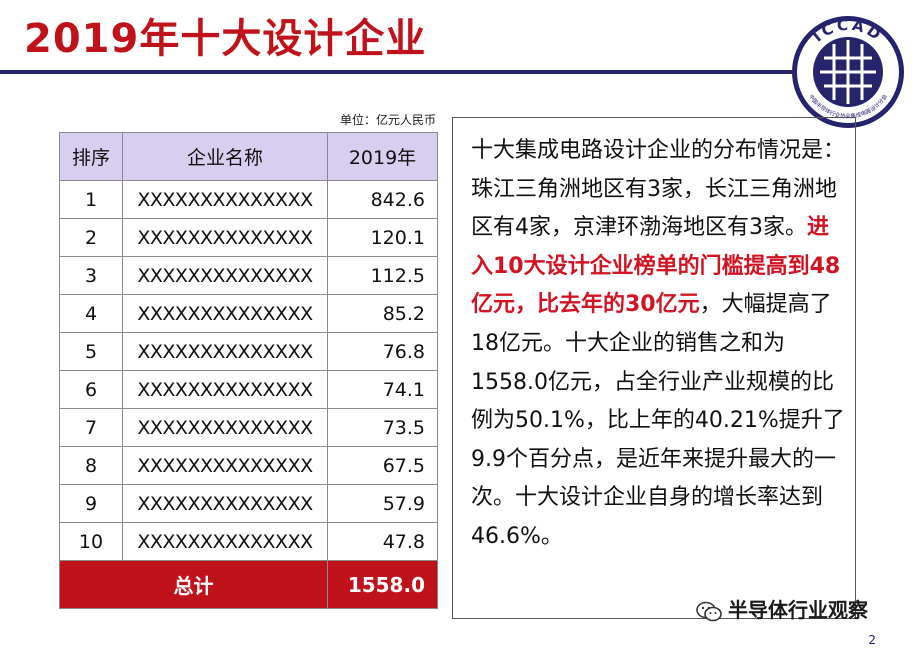  I want to click on table-row: 1 XXXXXXXXXXXXXX 842.6, so click(248, 199).